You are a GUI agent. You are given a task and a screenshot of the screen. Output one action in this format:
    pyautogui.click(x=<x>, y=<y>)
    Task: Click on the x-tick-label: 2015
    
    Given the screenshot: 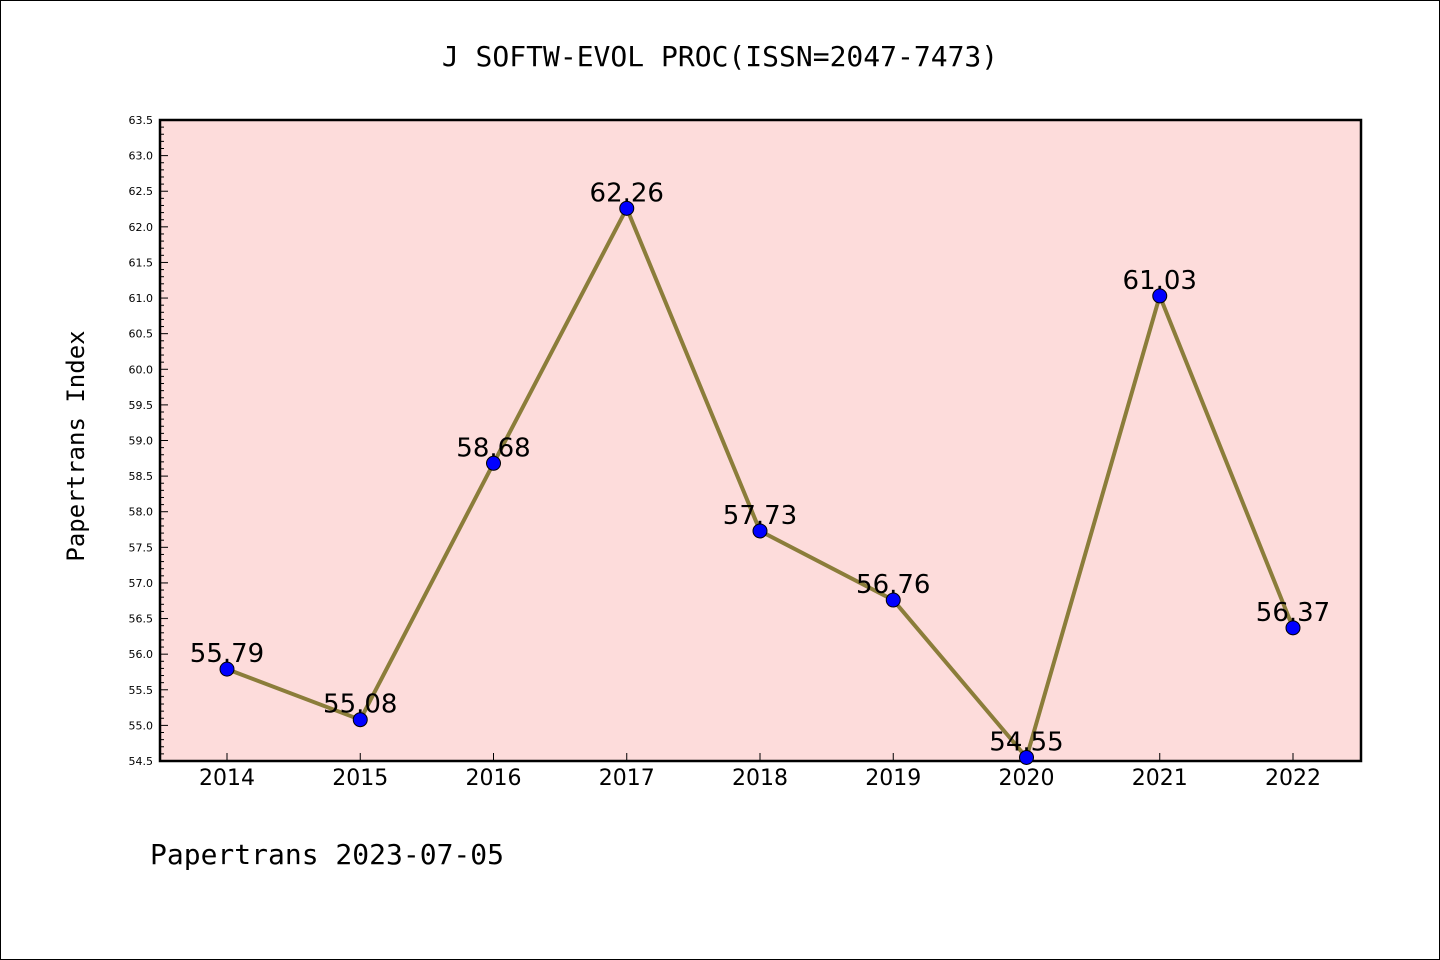 What is the action you would take?
    pyautogui.click(x=360, y=778)
    